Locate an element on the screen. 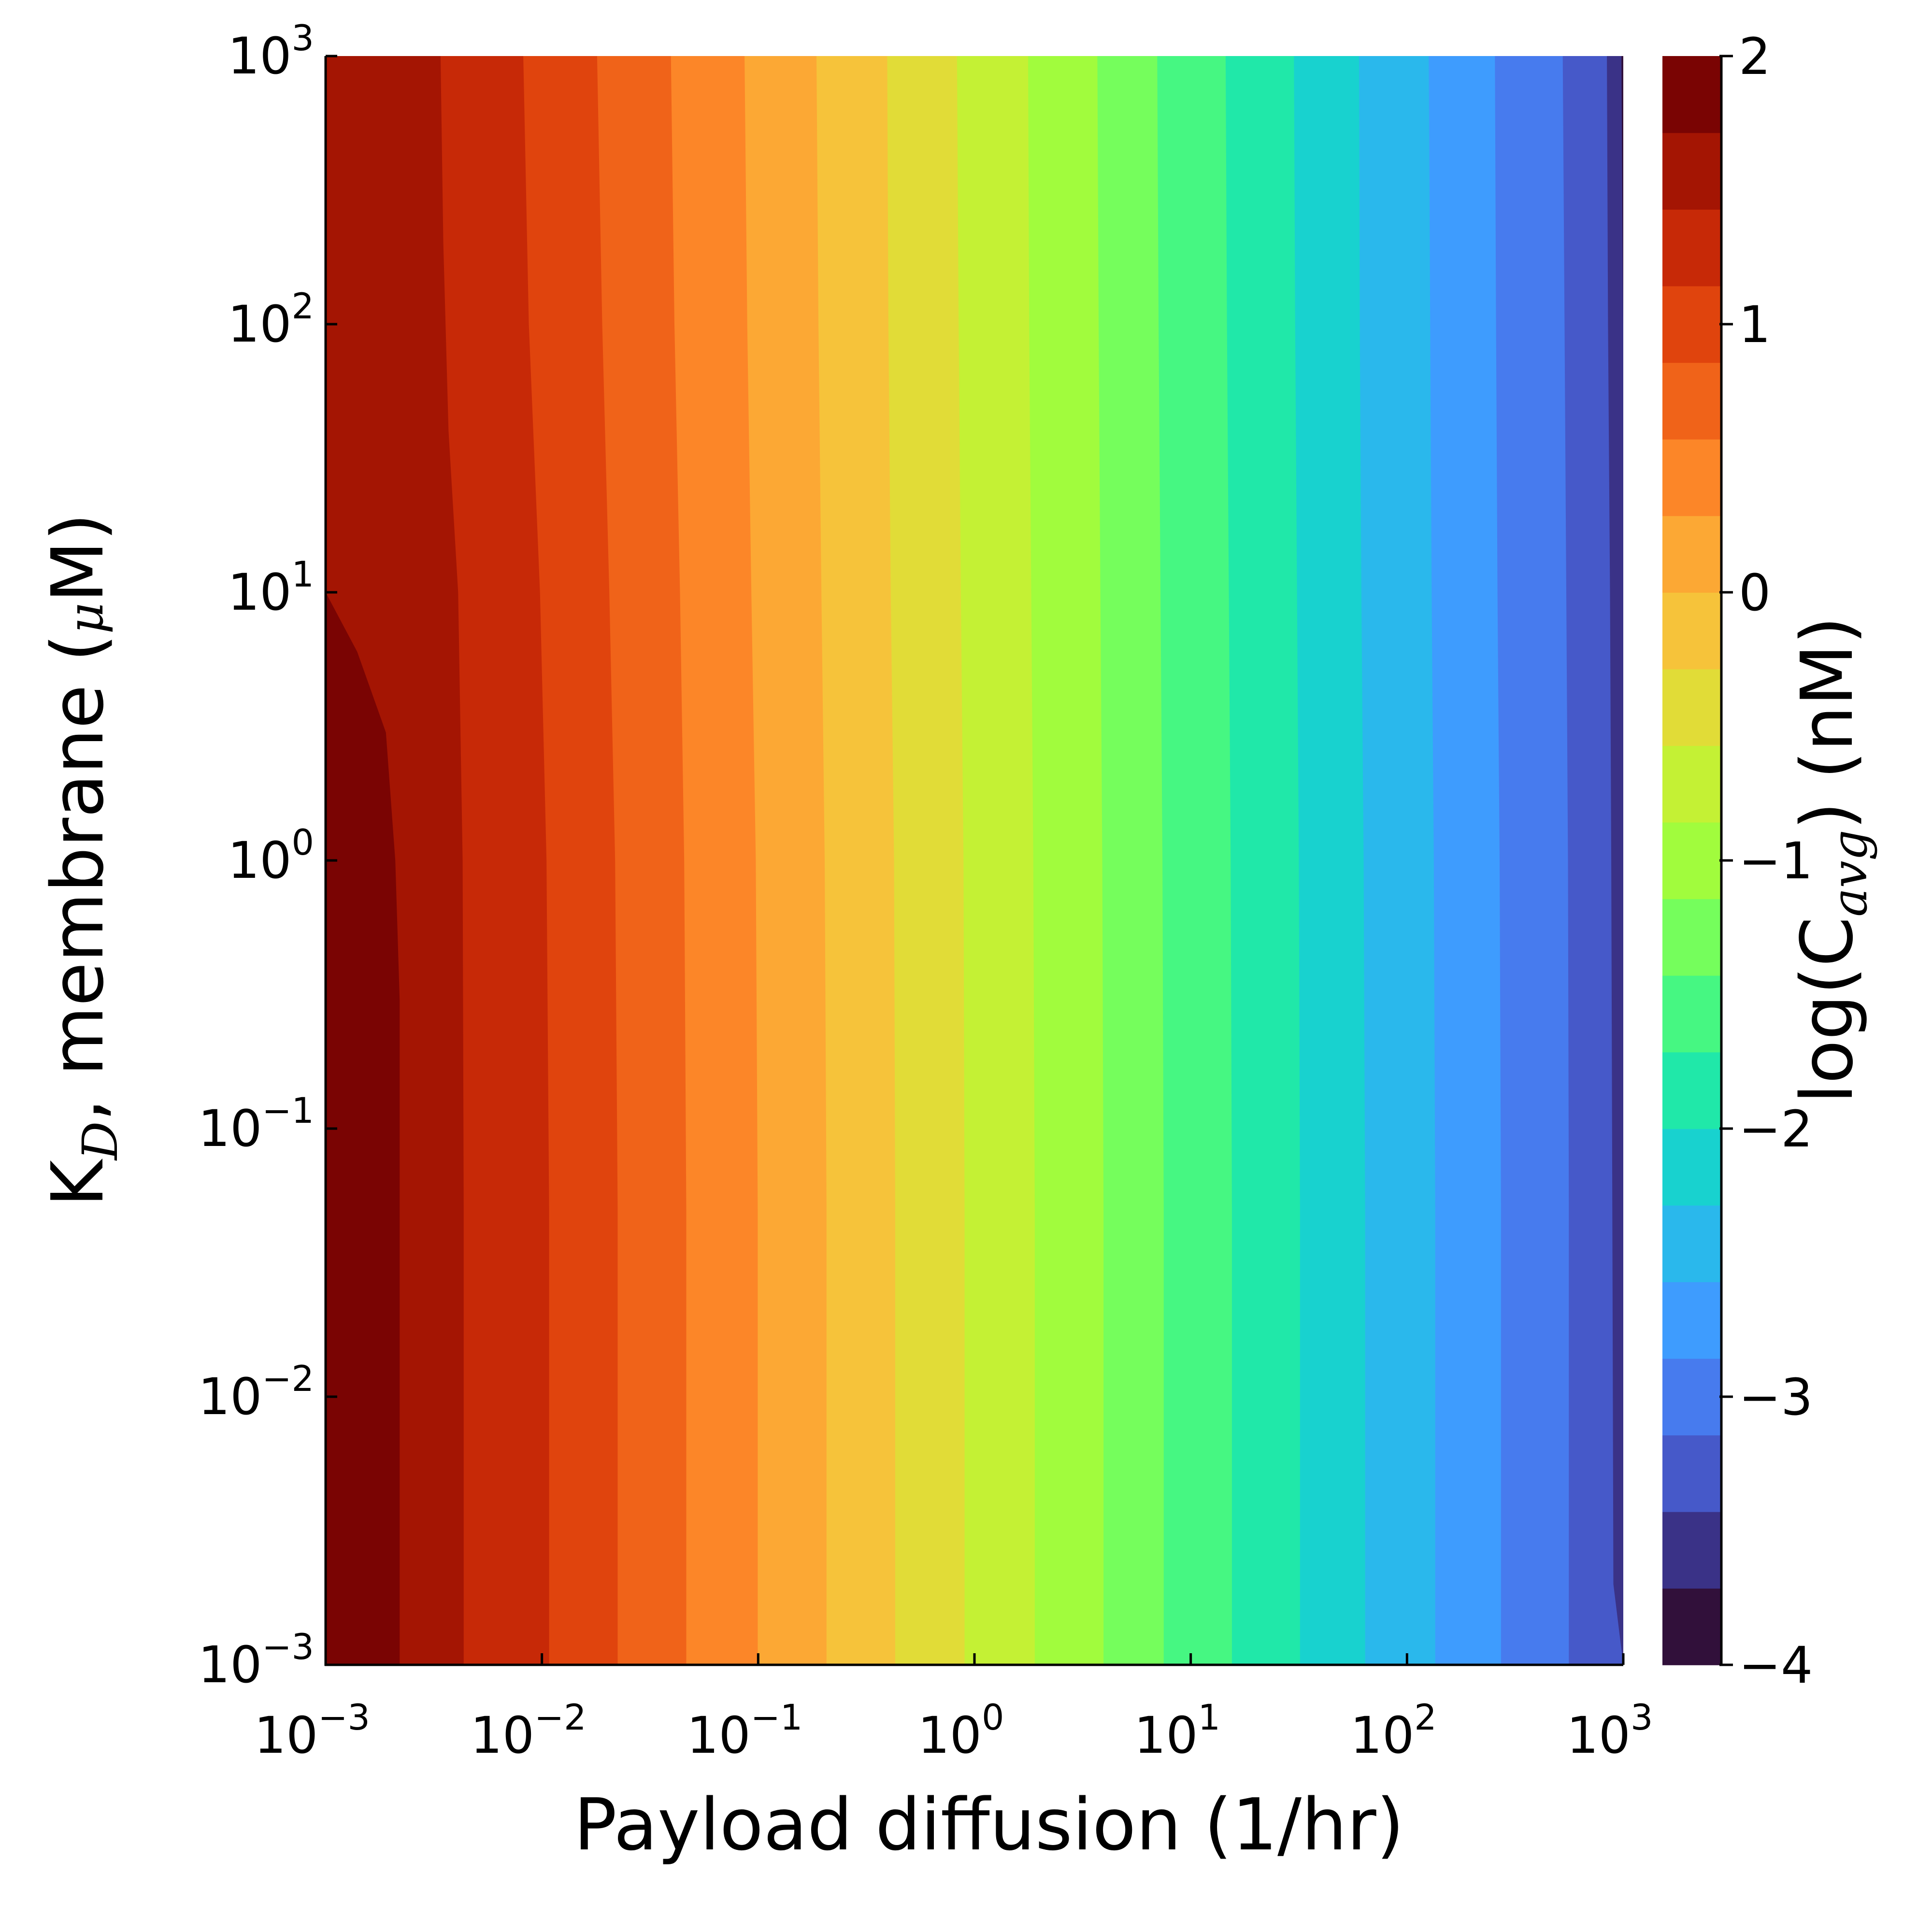 Image resolution: width=1932 pixels, height=1932 pixels. x-tick-label: 10⁰ is located at coordinates (961, 1731).